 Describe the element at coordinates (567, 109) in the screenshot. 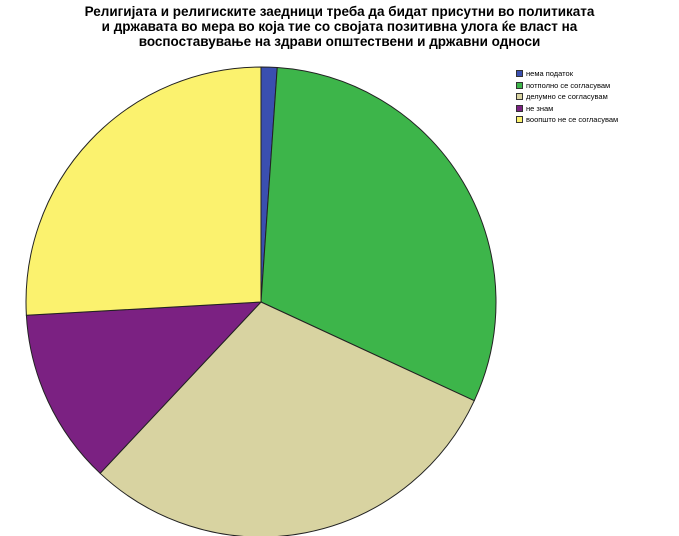

I see `legend-item: не знам` at that location.